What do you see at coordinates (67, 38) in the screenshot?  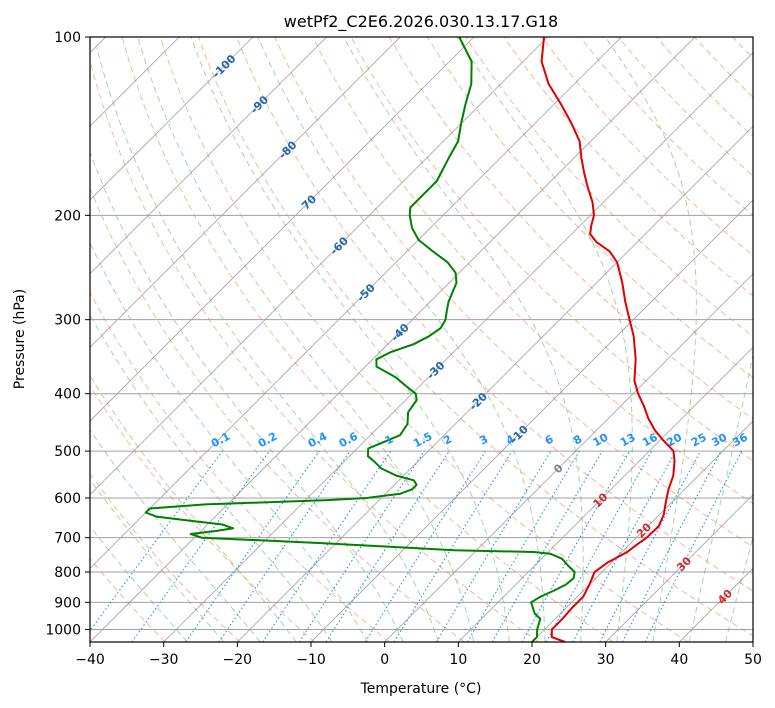 I see `y-tick-label: 100` at bounding box center [67, 38].